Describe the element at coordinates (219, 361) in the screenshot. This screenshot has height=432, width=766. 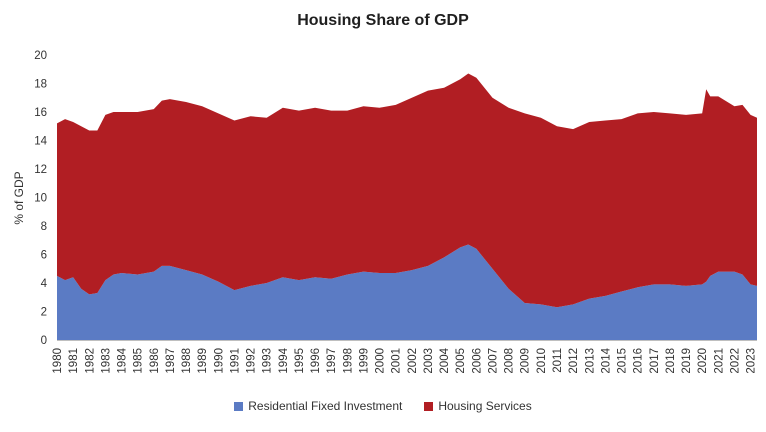
I see `x-tick-label: 1990` at that location.